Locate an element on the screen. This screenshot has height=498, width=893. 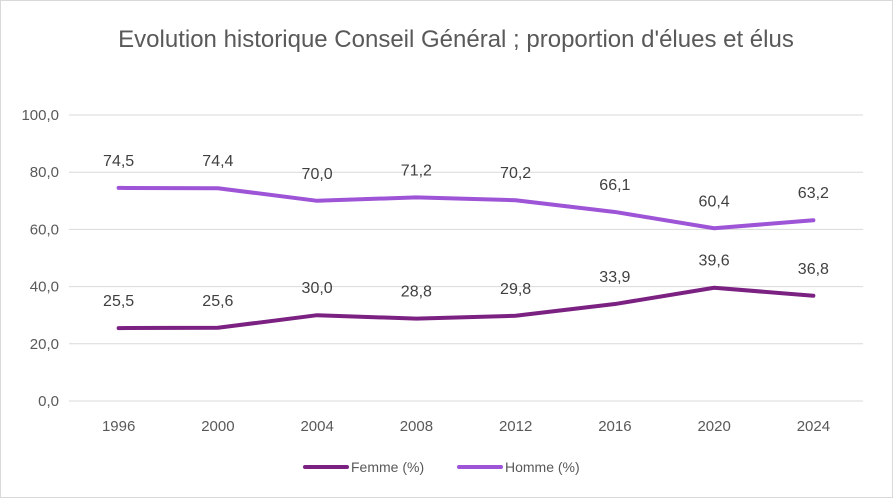
y-tick-label: 40,0 is located at coordinates (44, 287).